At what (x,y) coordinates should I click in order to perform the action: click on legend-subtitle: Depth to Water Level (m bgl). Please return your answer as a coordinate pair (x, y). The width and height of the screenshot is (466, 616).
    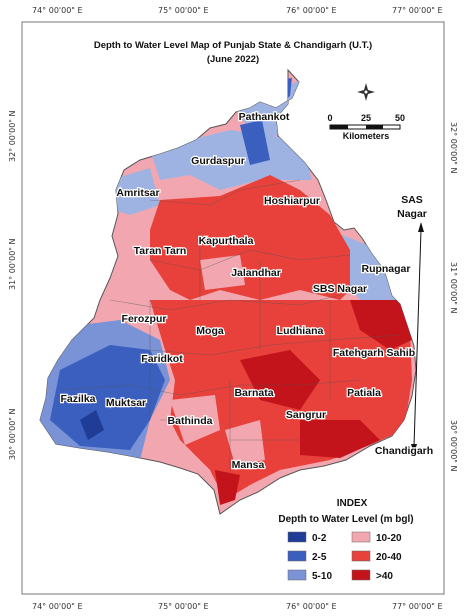
    Looking at the image, I should click on (345, 519).